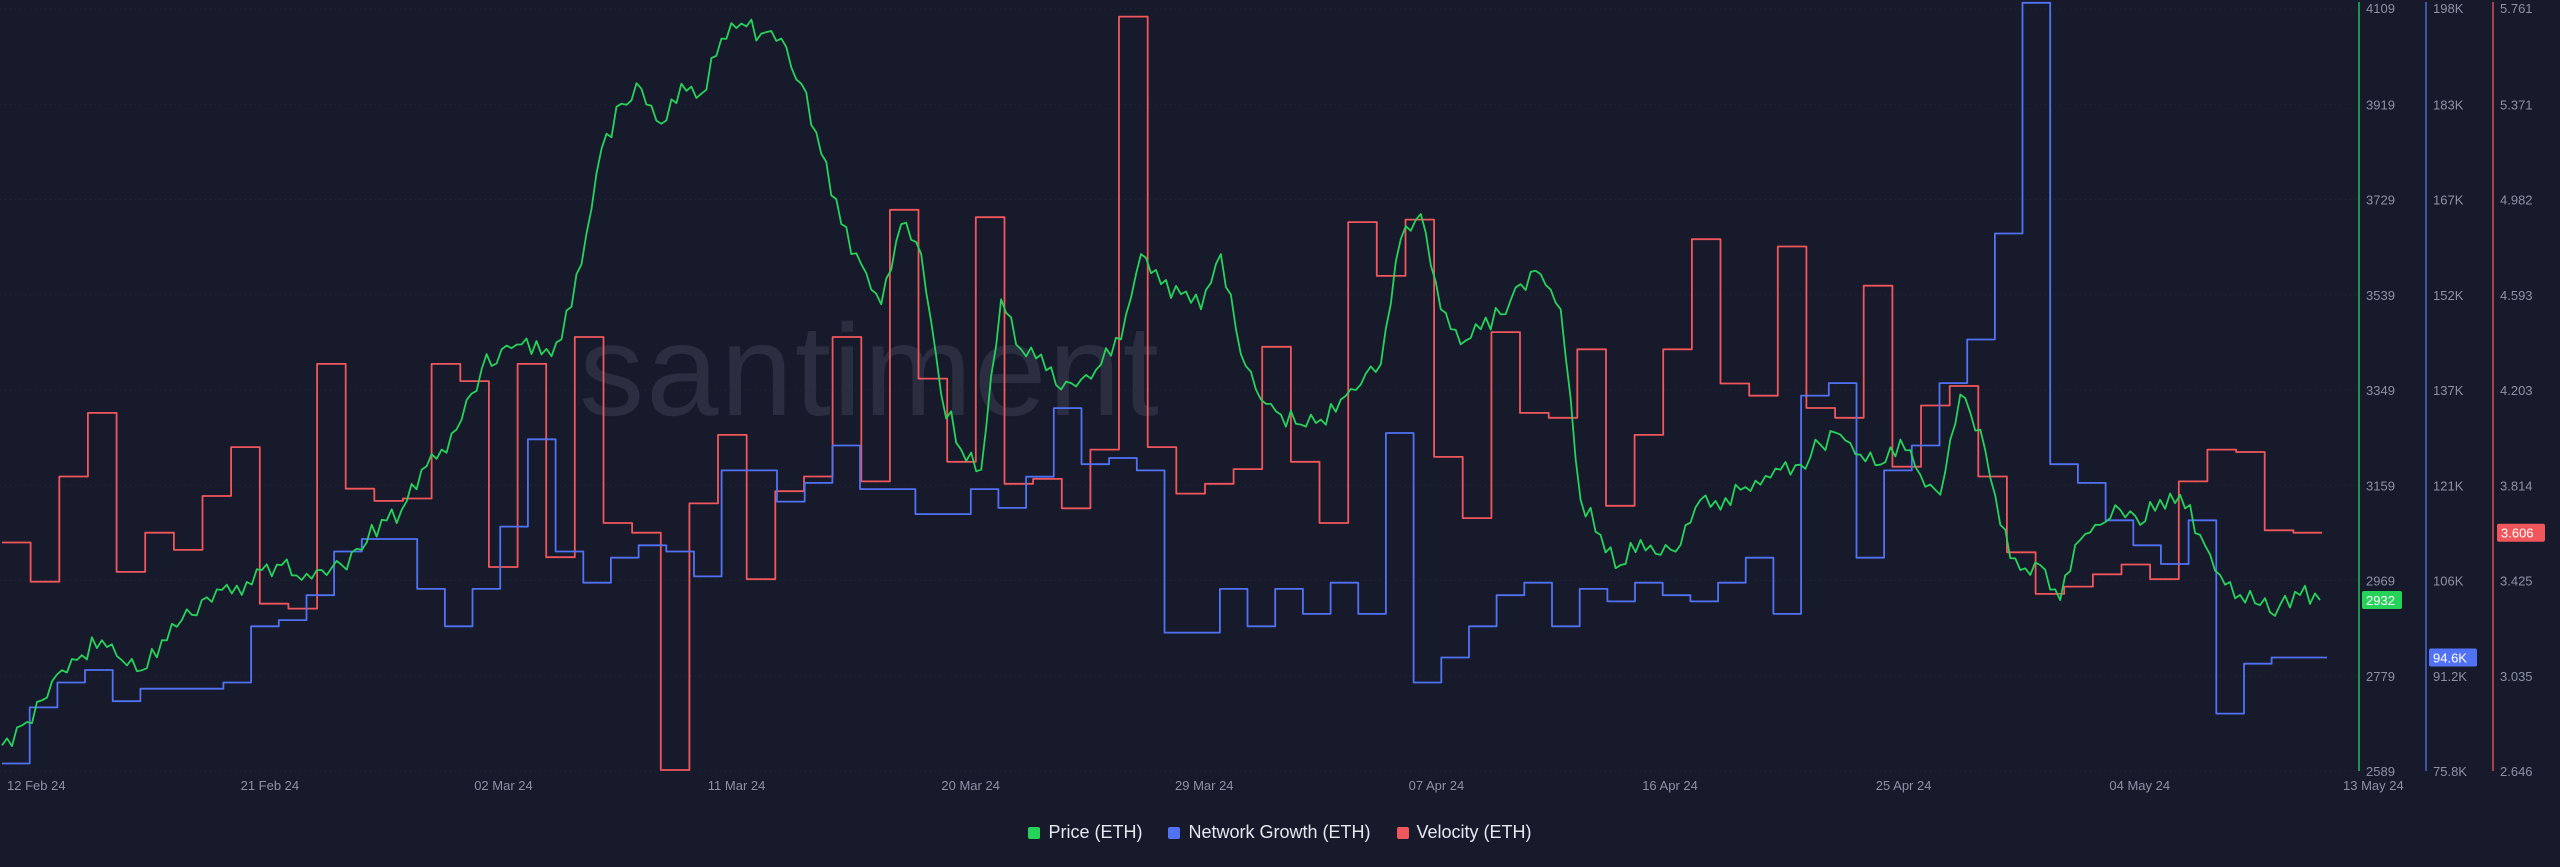 The width and height of the screenshot is (2560, 867). Describe the element at coordinates (1034, 832) in the screenshot. I see `legend-swatch-price` at that location.